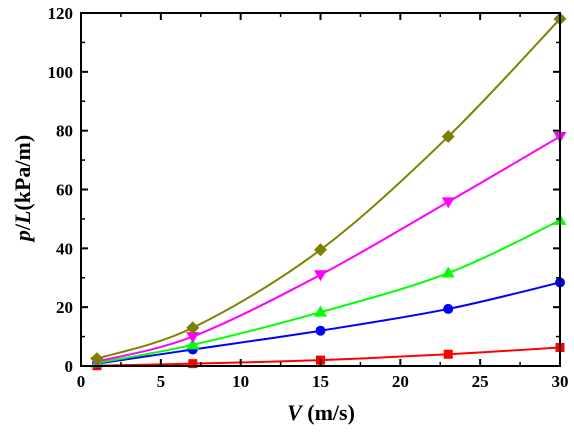 Image resolution: width=574 pixels, height=434 pixels. What do you see at coordinates (328, 412) in the screenshot?
I see `x-axis-unit: (m/s)` at bounding box center [328, 412].